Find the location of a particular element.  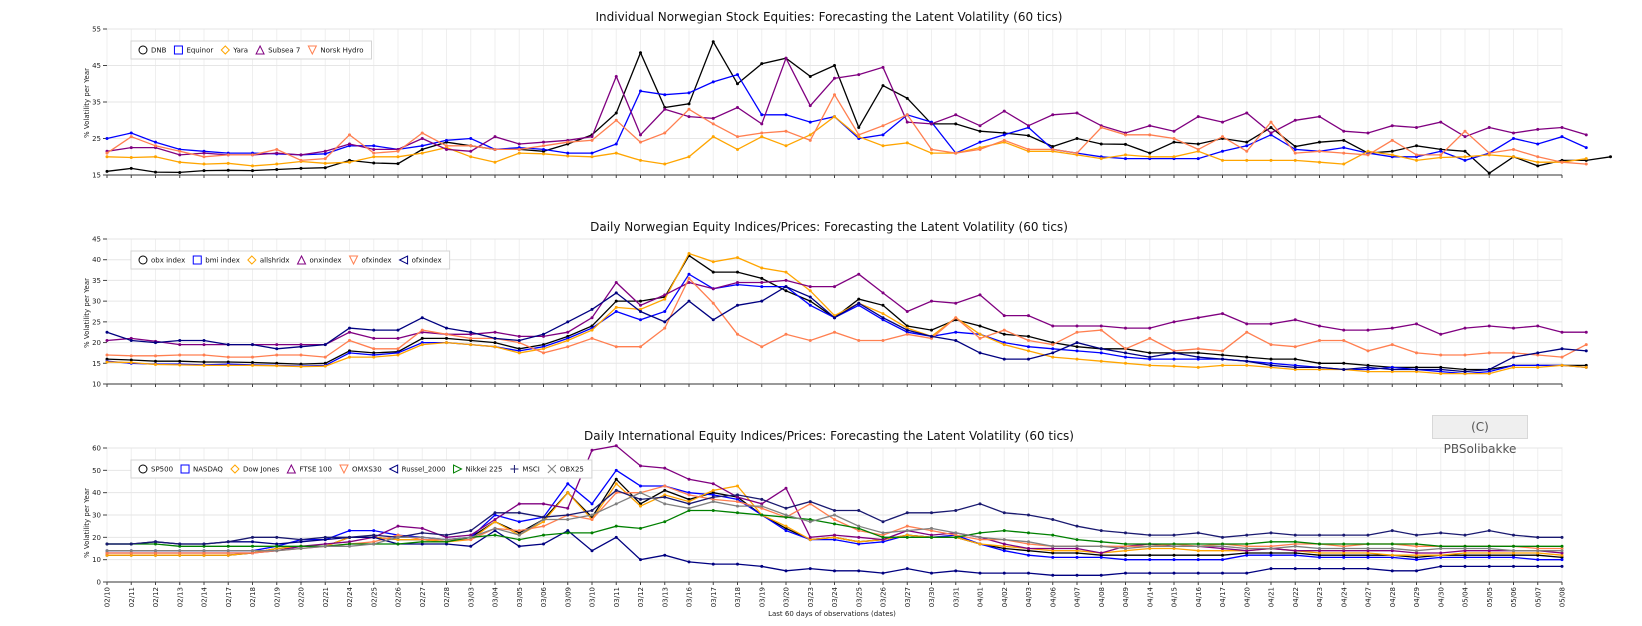

y-tick-label: 25 is located at coordinates (96, 322).